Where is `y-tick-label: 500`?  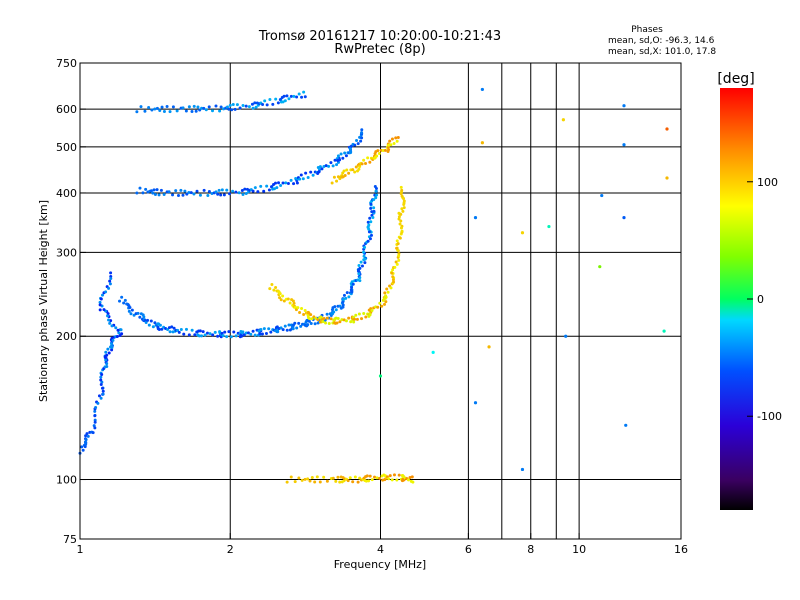
y-tick-label: 500 is located at coordinates (66, 147).